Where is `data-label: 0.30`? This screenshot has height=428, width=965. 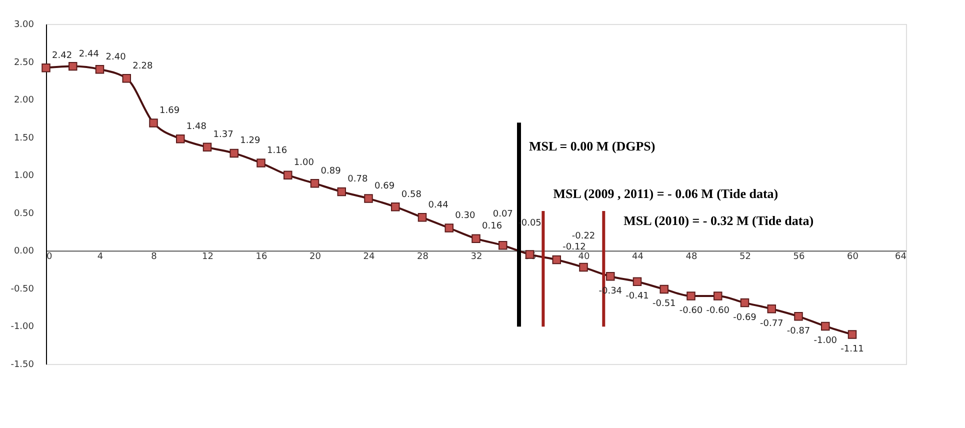
data-label: 0.30 is located at coordinates (465, 216).